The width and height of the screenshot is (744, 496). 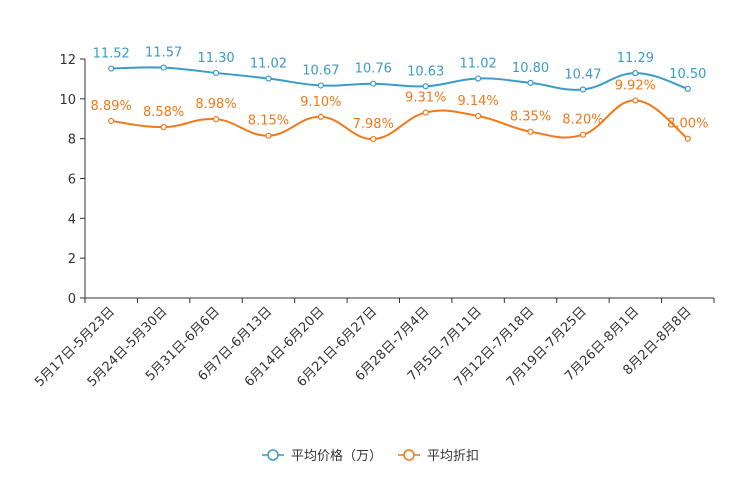 I want to click on series-2-data-label: 8.58%, so click(x=163, y=112).